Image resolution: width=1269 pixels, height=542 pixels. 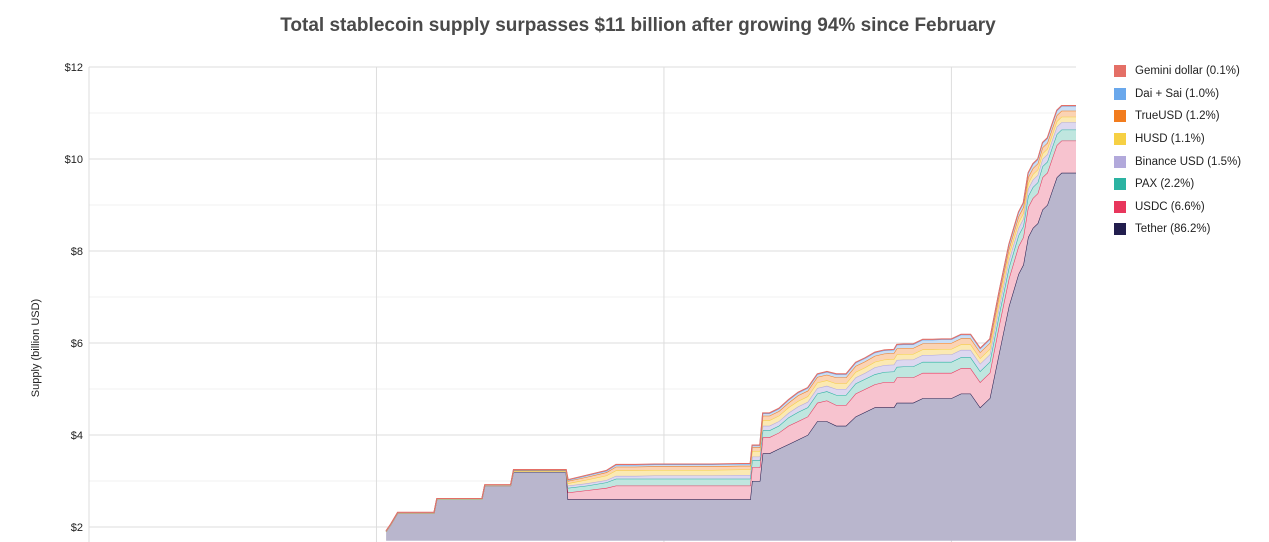 What do you see at coordinates (1170, 139) in the screenshot?
I see `legend-label: HUSD (1.1%)` at bounding box center [1170, 139].